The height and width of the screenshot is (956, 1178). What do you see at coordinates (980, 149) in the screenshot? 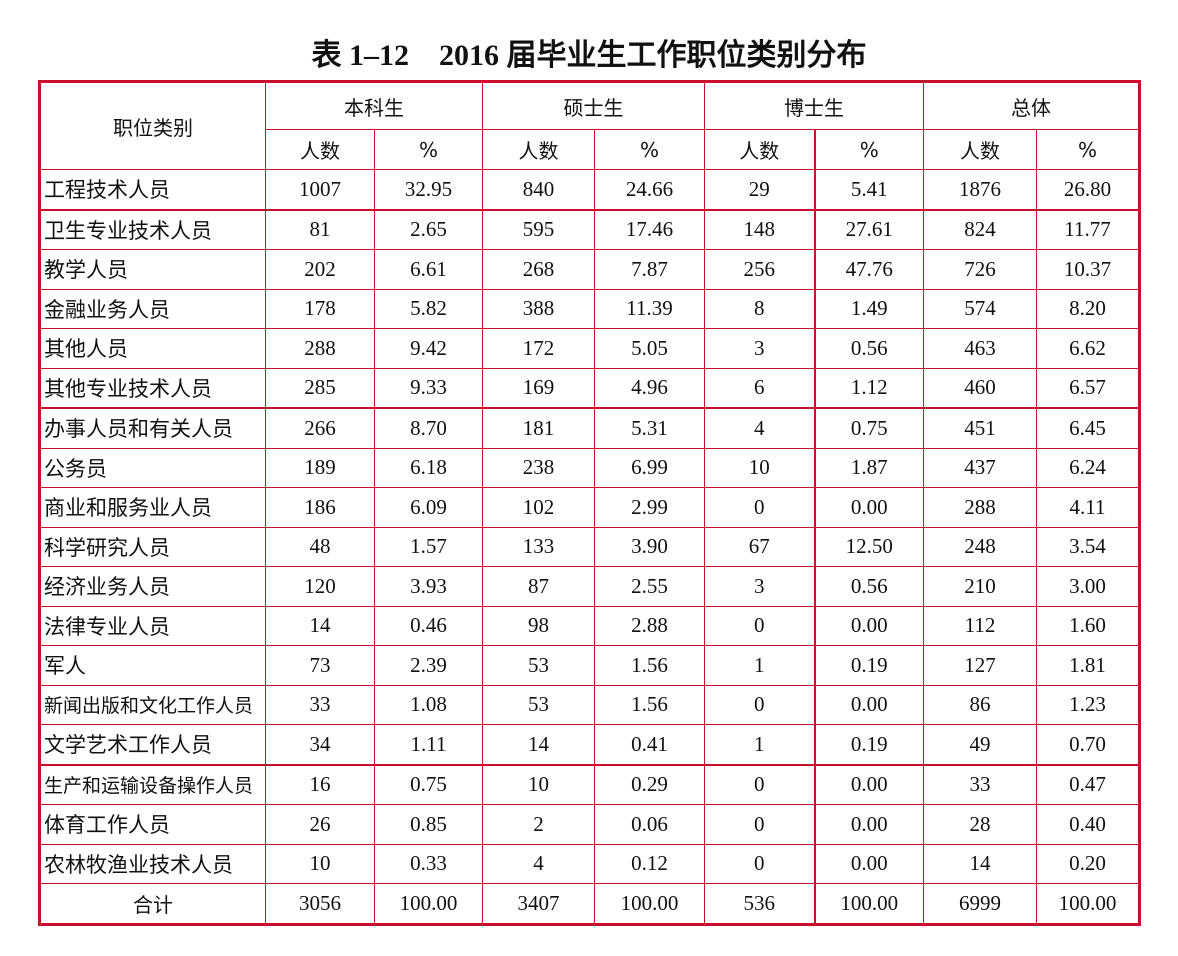
I see `sub-header: 人数` at bounding box center [980, 149].